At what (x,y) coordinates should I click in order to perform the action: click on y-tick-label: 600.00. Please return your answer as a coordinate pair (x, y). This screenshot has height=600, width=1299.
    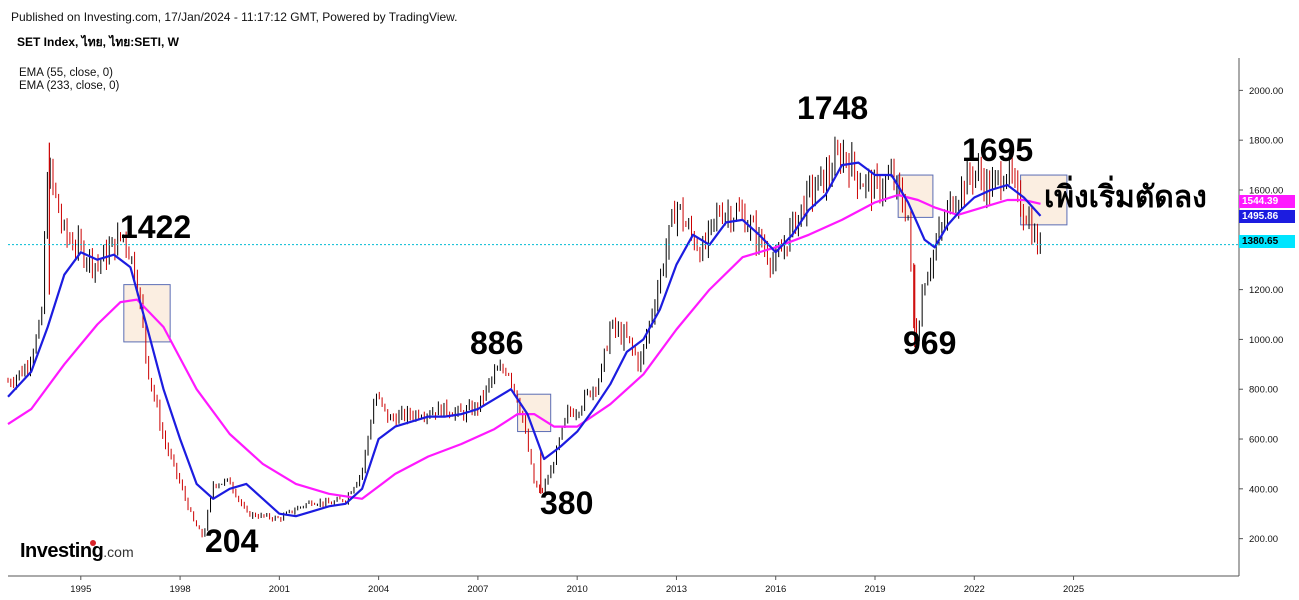
    Looking at the image, I should click on (1263, 440).